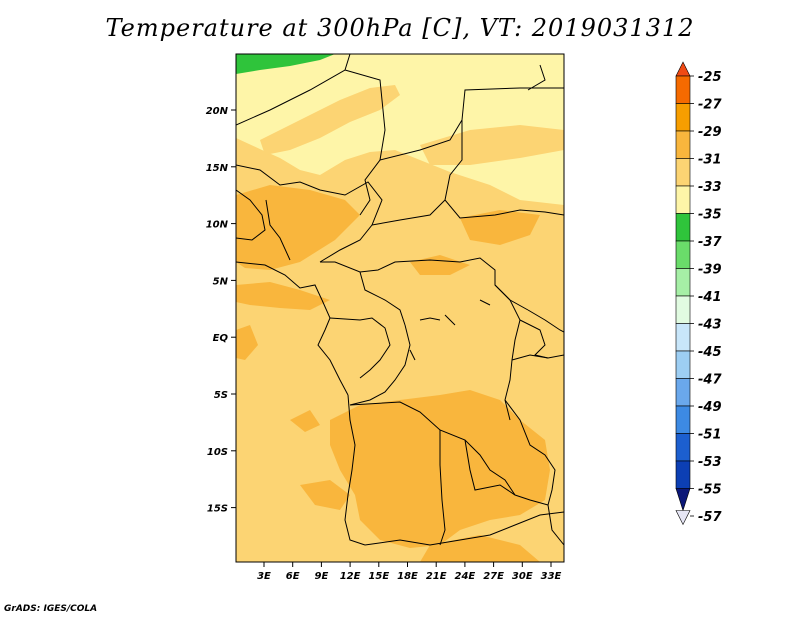  I want to click on legend-label: -57, so click(710, 517).